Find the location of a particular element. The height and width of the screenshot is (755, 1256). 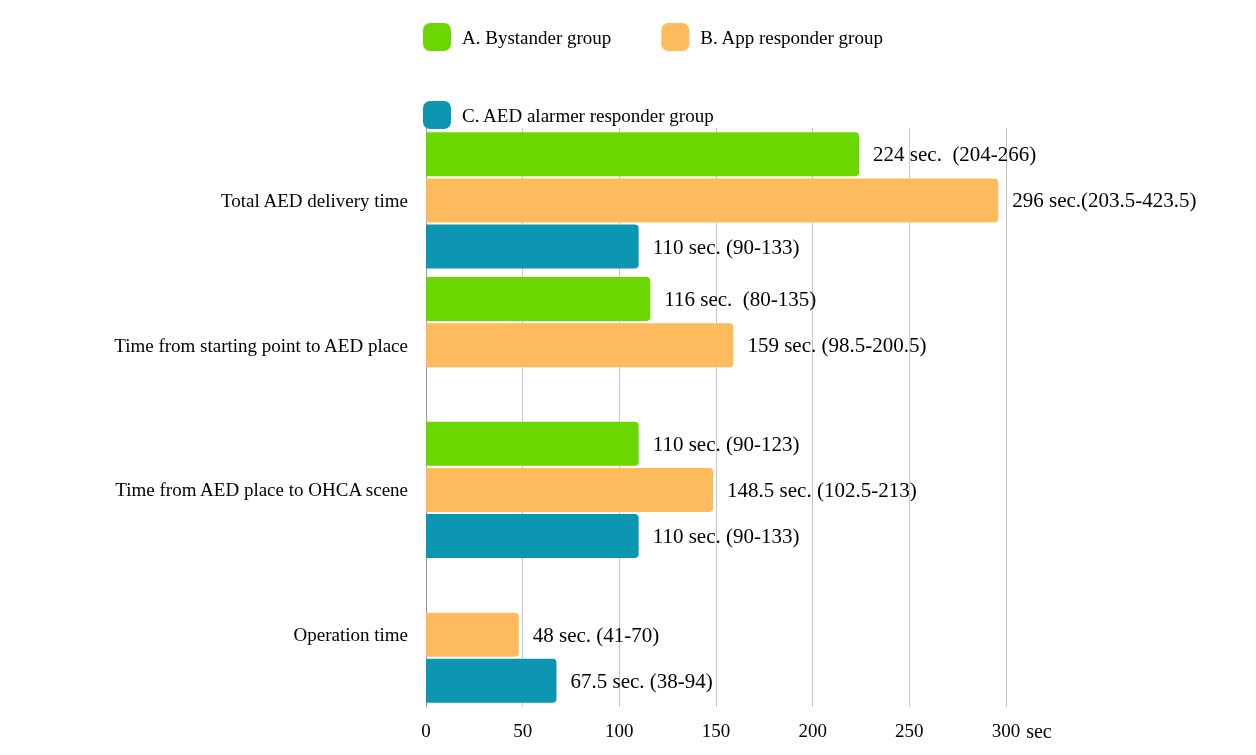

data-label: 224 sec. (204-266) is located at coordinates (955, 154).